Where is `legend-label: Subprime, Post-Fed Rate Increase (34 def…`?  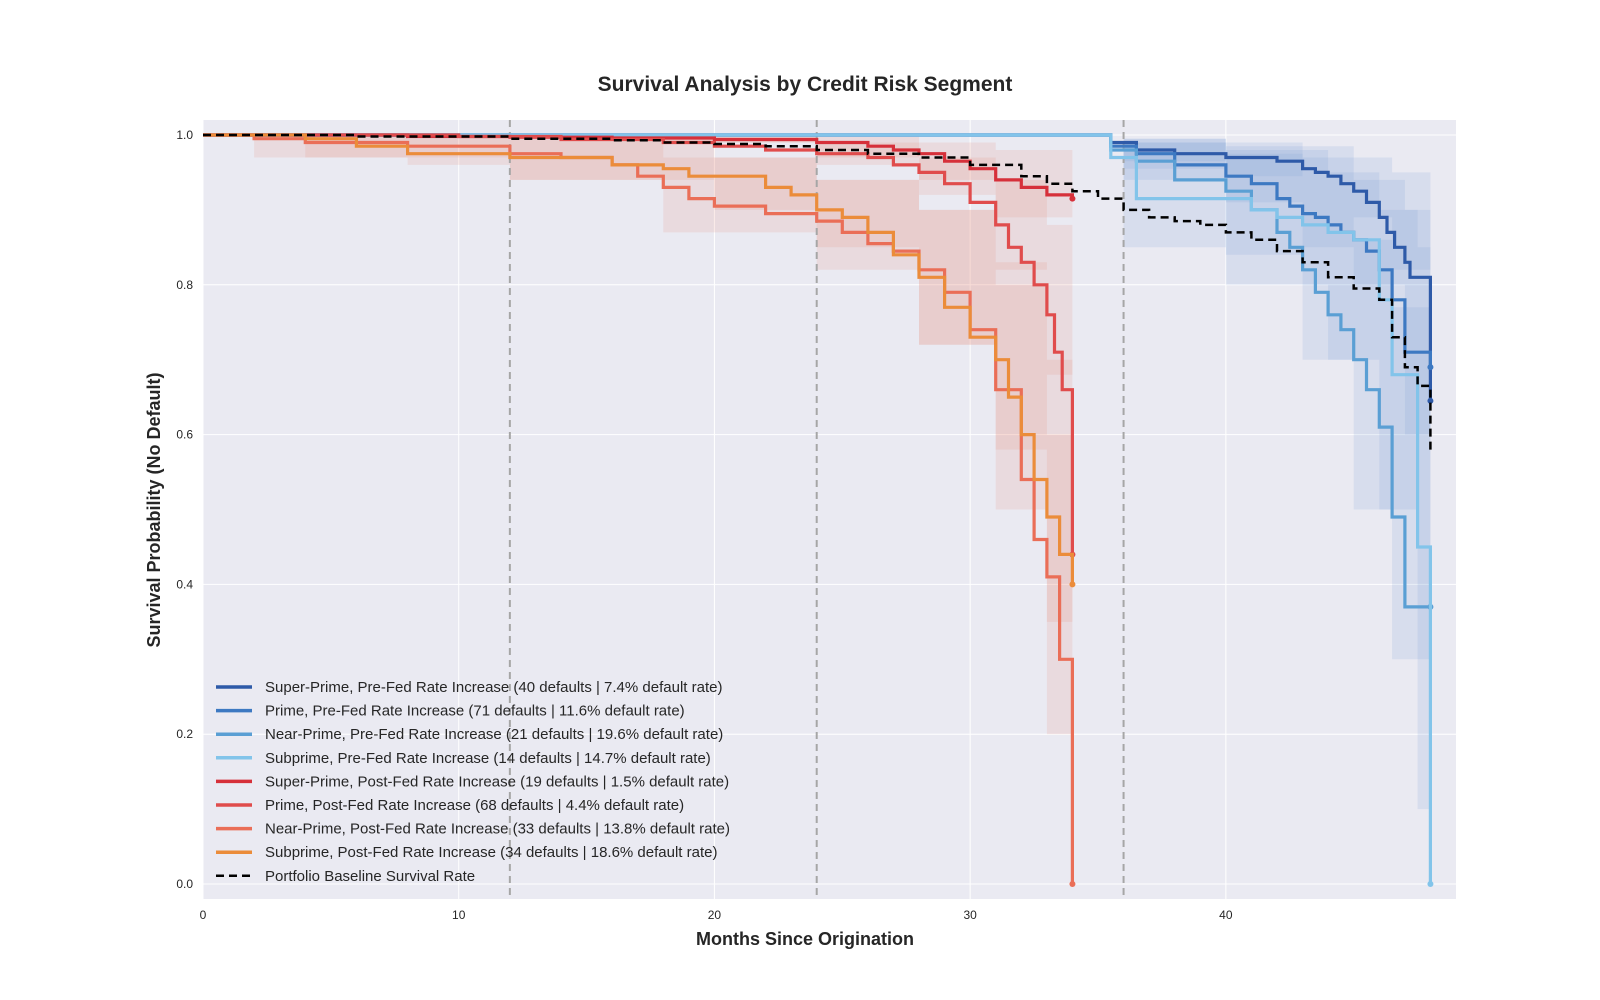 legend-label: Subprime, Post-Fed Rate Increase (34 def… is located at coordinates (491, 852).